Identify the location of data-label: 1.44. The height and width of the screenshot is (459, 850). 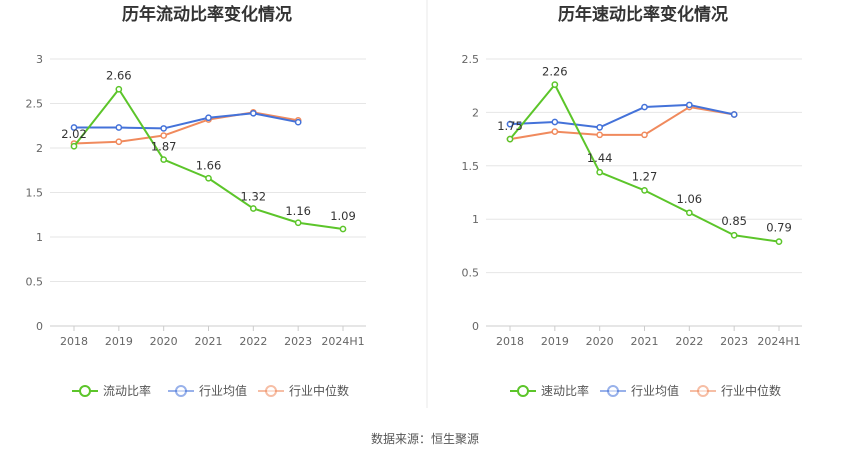
(600, 158).